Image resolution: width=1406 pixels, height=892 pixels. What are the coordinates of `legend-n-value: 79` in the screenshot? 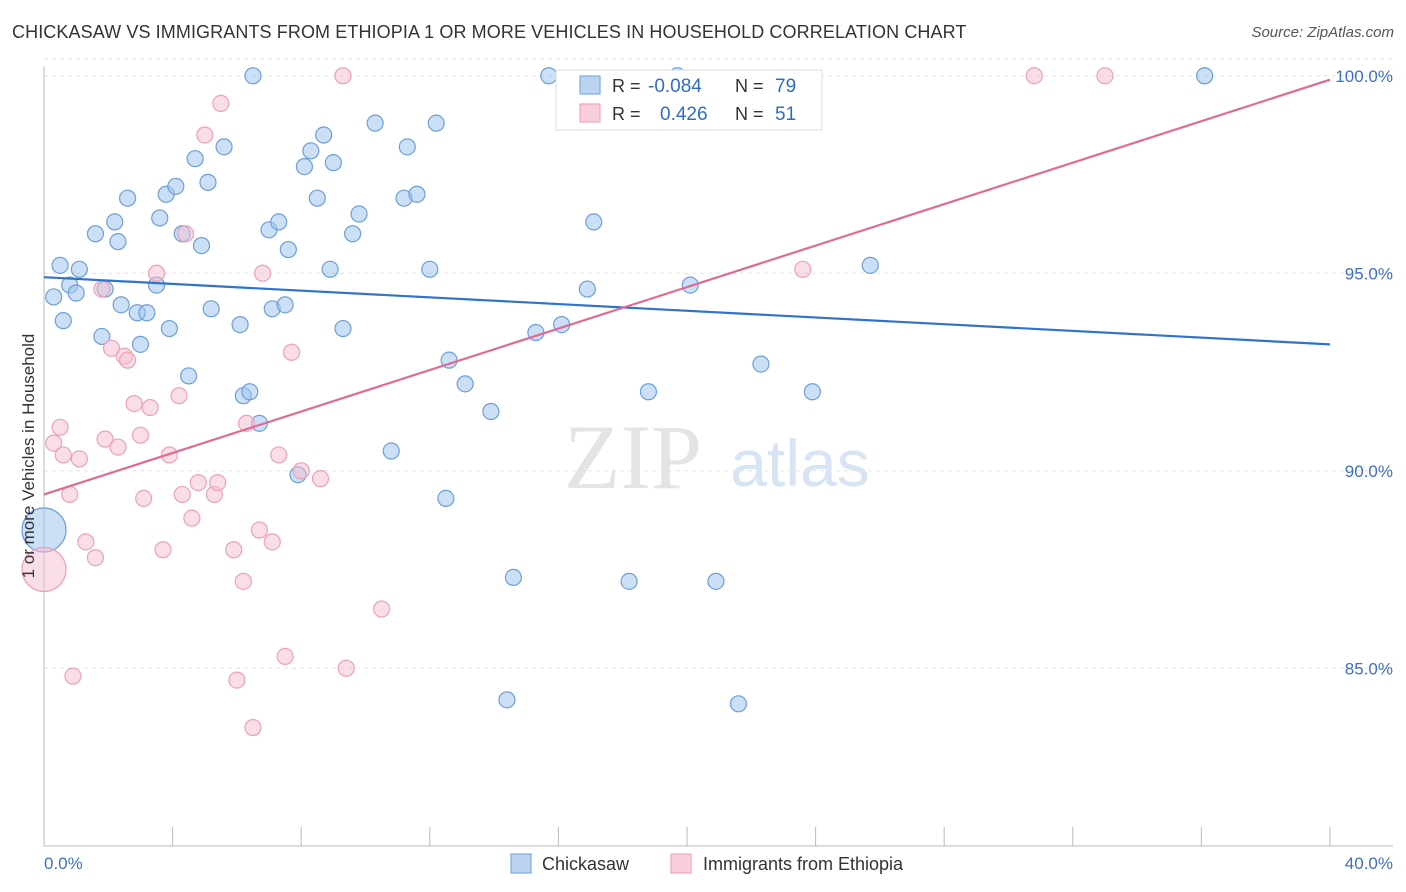 It's located at (785, 86).